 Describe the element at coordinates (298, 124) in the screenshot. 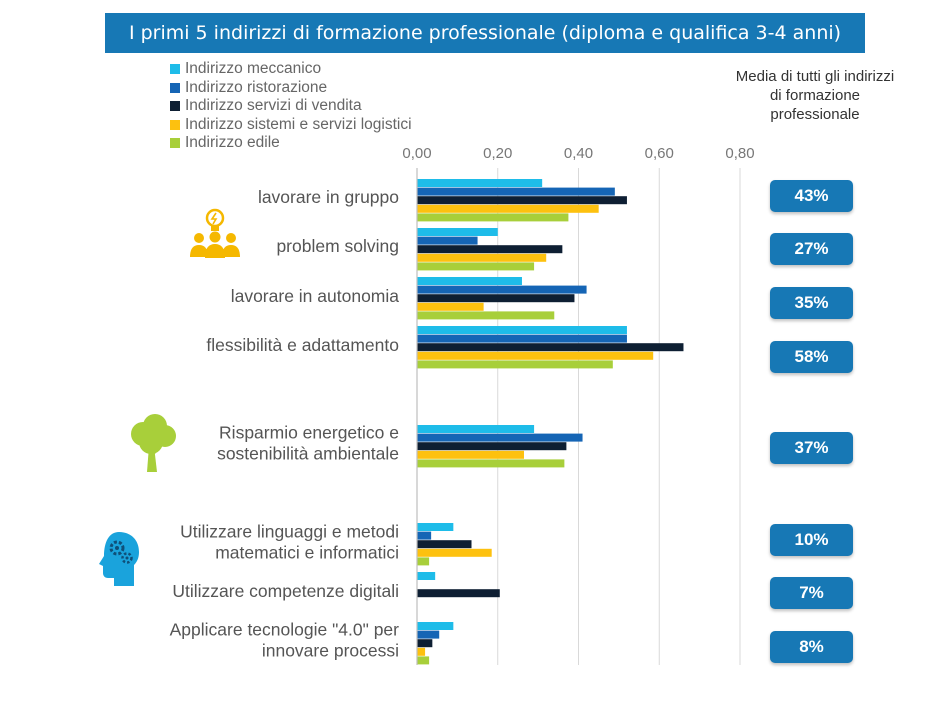

I see `legend-label: Indirizzo sistemi e servizi logistici` at that location.